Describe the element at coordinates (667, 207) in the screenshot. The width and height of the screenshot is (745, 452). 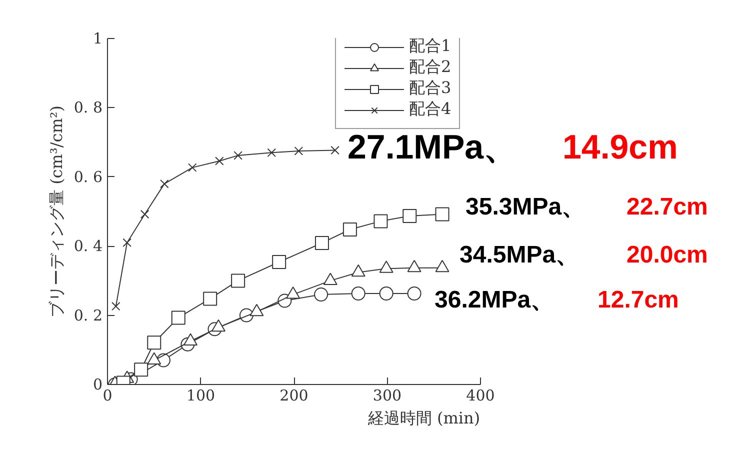
I see `text: 22.7cm` at that location.